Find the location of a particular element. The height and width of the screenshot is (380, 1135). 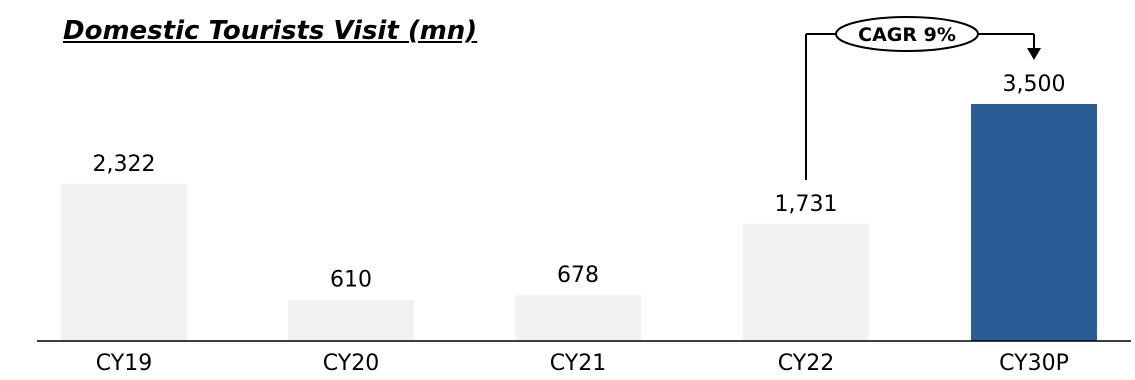

tick-labels-layer: CY19 CY20 CY21 CY22 CY30P is located at coordinates (582, 363).